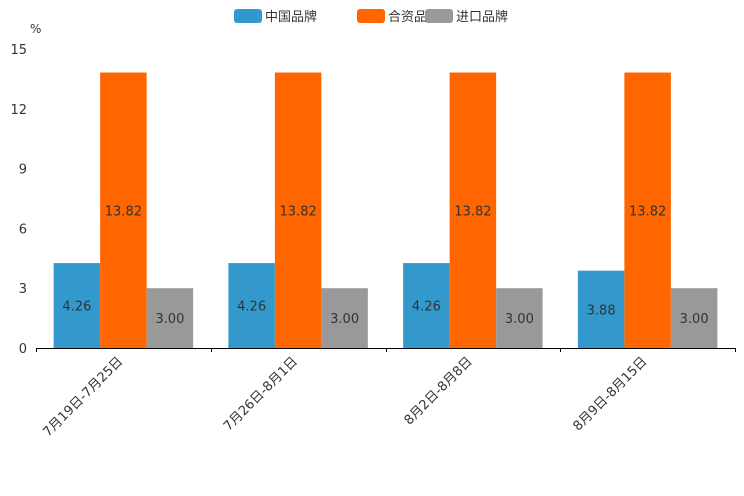  I want to click on x-category-label: 8月2日-8月8日, so click(439, 391).